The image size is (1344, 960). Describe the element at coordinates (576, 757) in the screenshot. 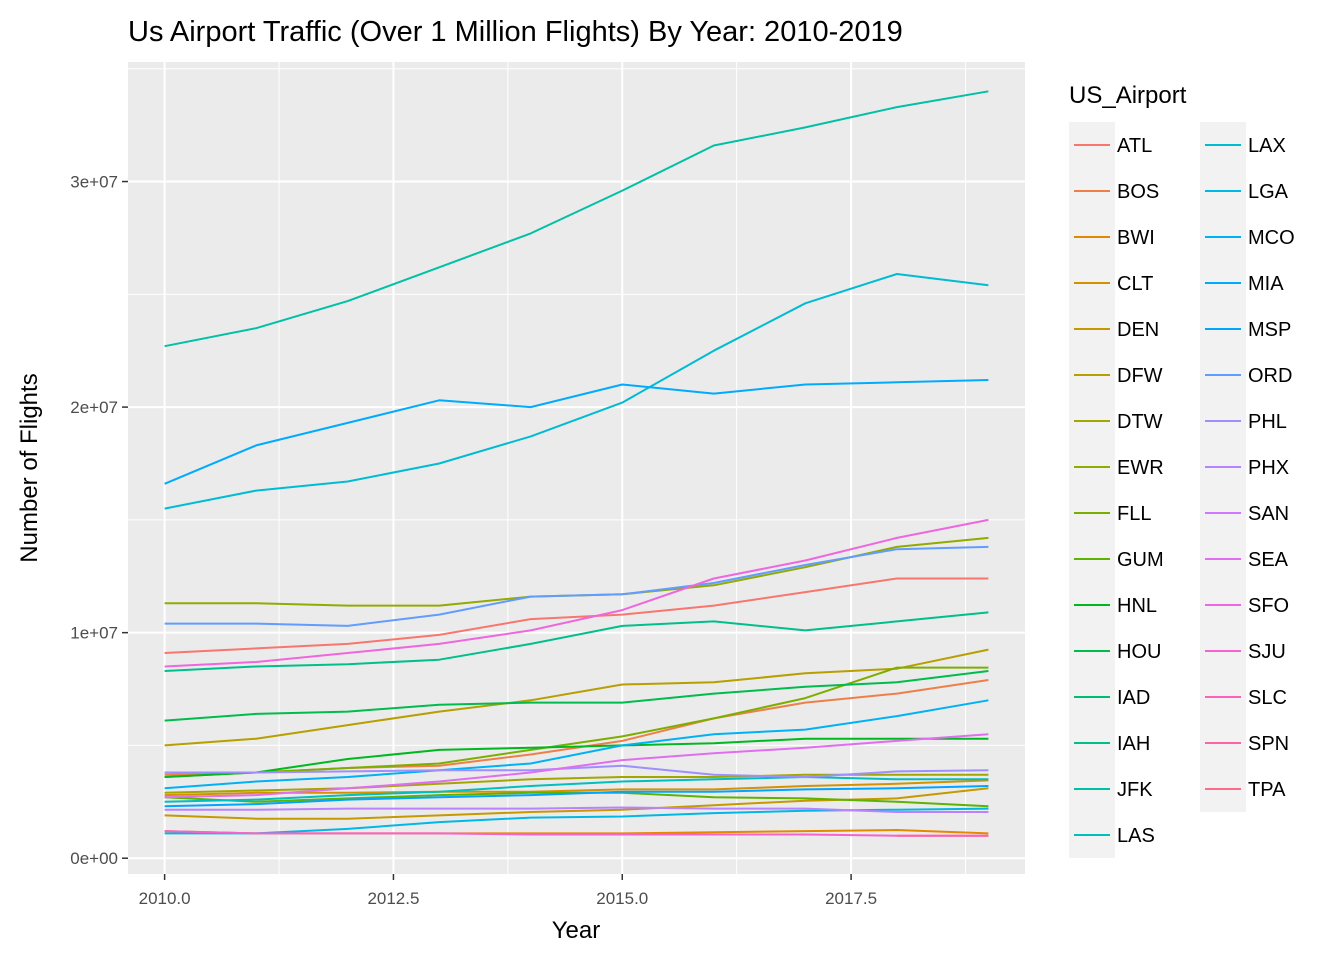

I see `series-line-hnl` at that location.